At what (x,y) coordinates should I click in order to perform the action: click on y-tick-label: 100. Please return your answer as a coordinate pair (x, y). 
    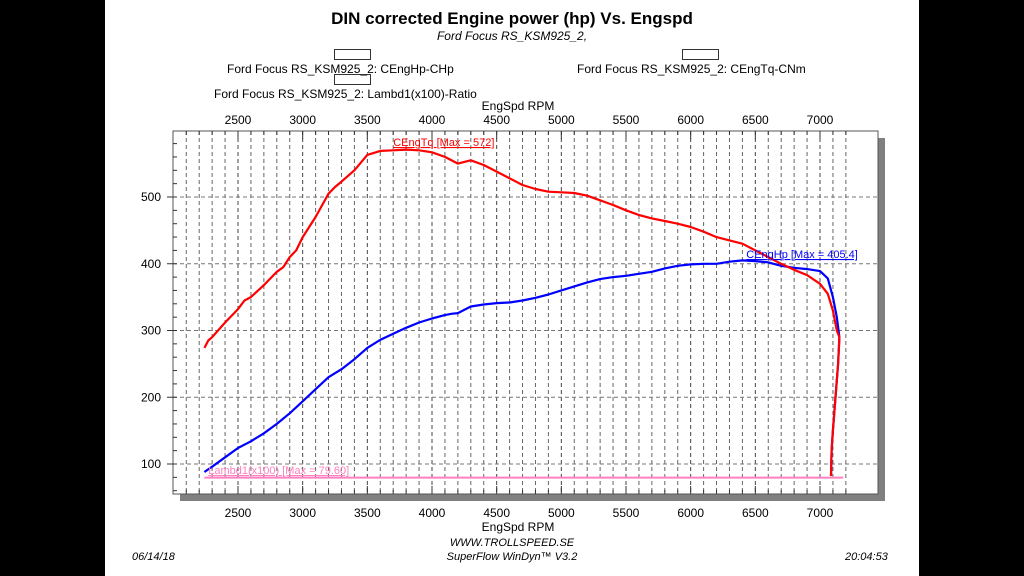
    Looking at the image, I should click on (151, 464).